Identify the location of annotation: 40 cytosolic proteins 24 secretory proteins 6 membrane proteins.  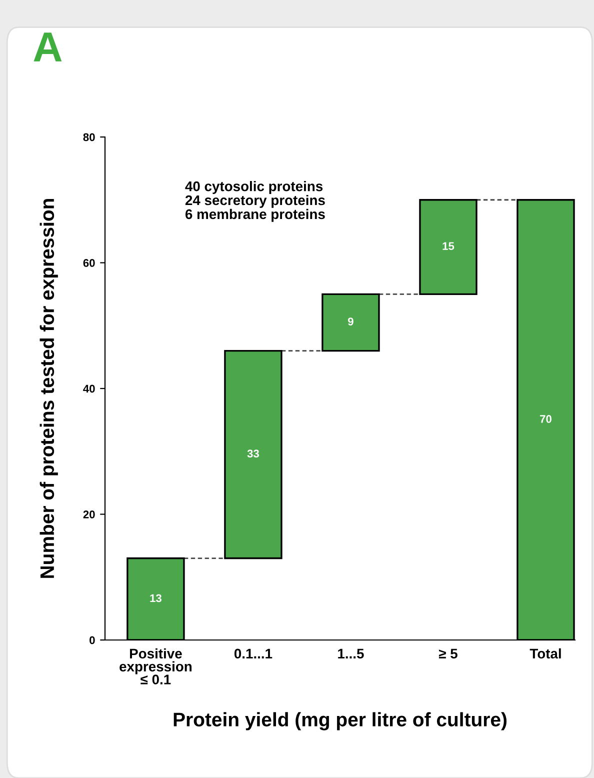
(255, 201).